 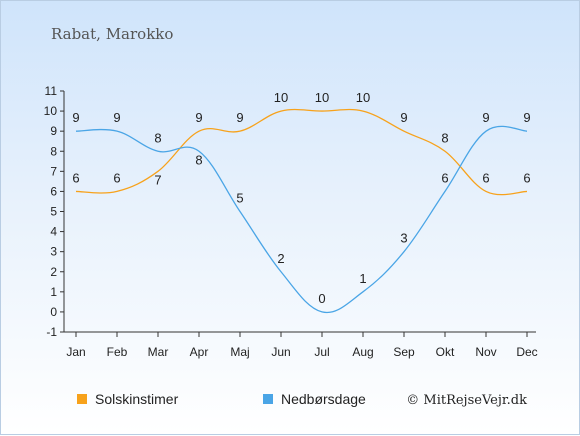 What do you see at coordinates (362, 352) in the screenshot?
I see `x-tick-label: Aug` at bounding box center [362, 352].